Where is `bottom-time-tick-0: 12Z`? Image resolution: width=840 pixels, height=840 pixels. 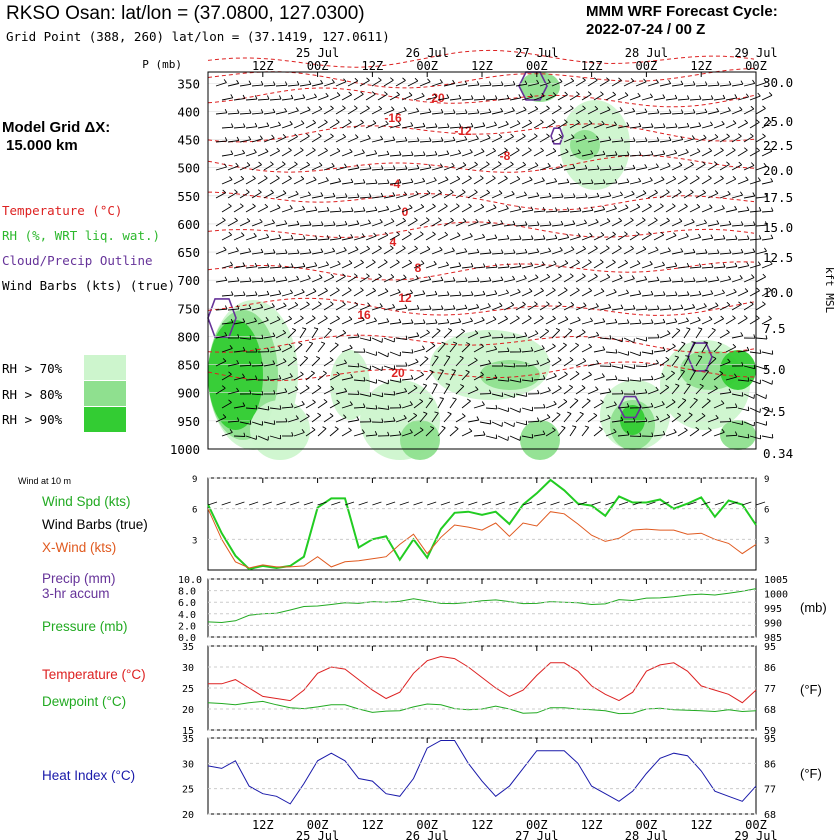 bottom-time-tick-0: 12Z is located at coordinates (263, 825).